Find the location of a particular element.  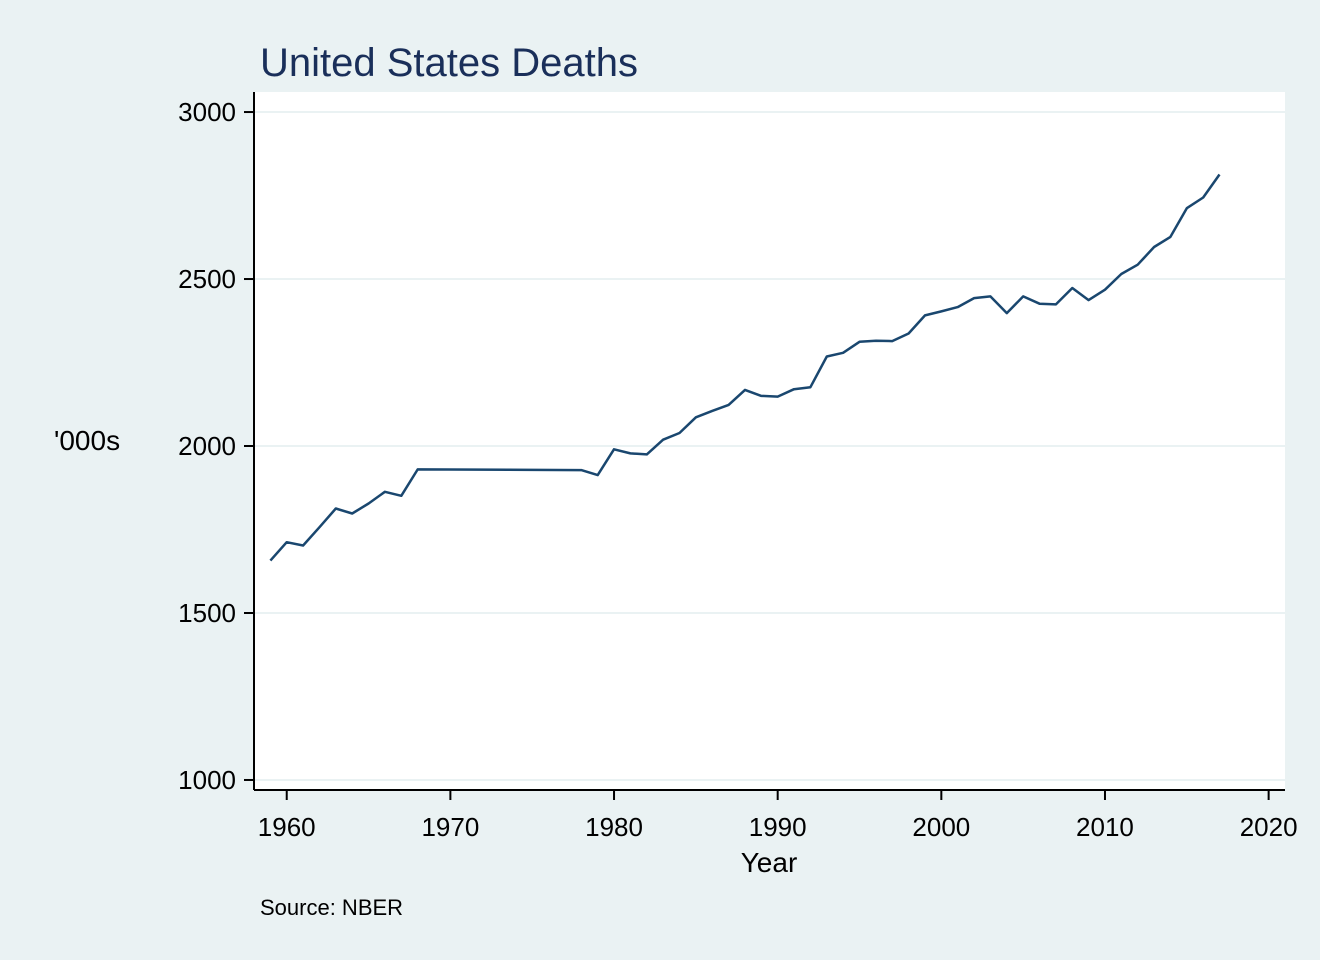

x-axis-title: Year is located at coordinates (769, 862).